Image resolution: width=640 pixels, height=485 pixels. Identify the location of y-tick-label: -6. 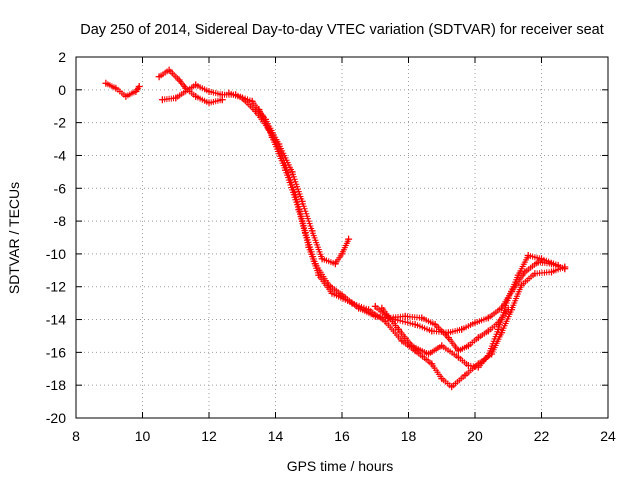
(60, 188).